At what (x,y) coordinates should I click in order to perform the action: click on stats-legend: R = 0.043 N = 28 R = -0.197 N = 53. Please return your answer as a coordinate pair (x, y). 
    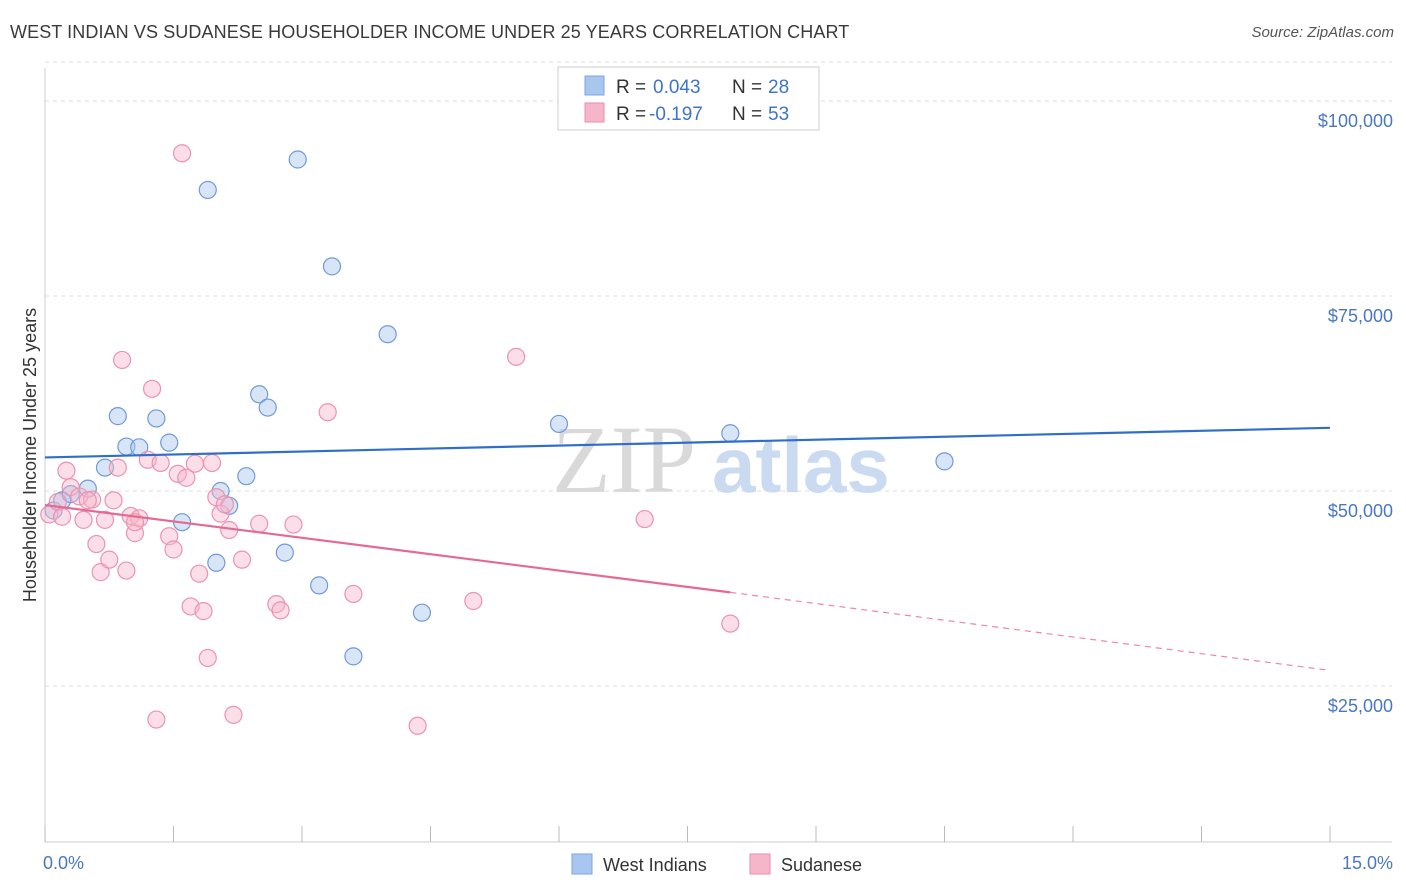
    Looking at the image, I should click on (688, 98).